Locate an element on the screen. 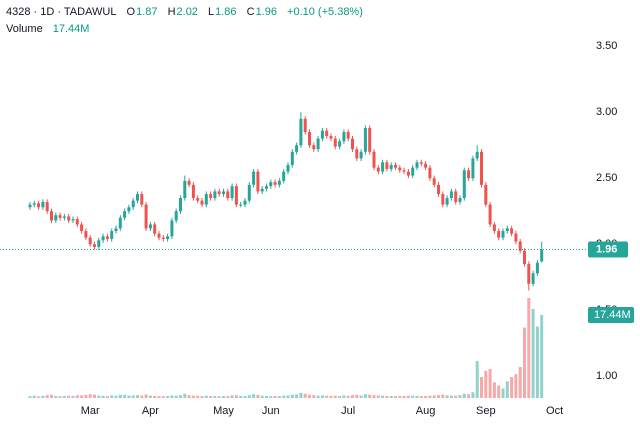  volume-tag-label: 17.44M is located at coordinates (612, 315).